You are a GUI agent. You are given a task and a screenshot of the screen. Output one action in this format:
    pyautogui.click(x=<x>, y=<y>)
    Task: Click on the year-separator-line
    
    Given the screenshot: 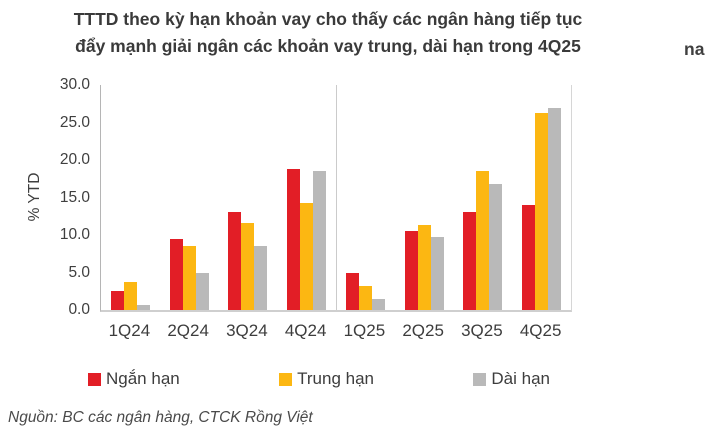 What is the action you would take?
    pyautogui.click(x=336, y=197)
    